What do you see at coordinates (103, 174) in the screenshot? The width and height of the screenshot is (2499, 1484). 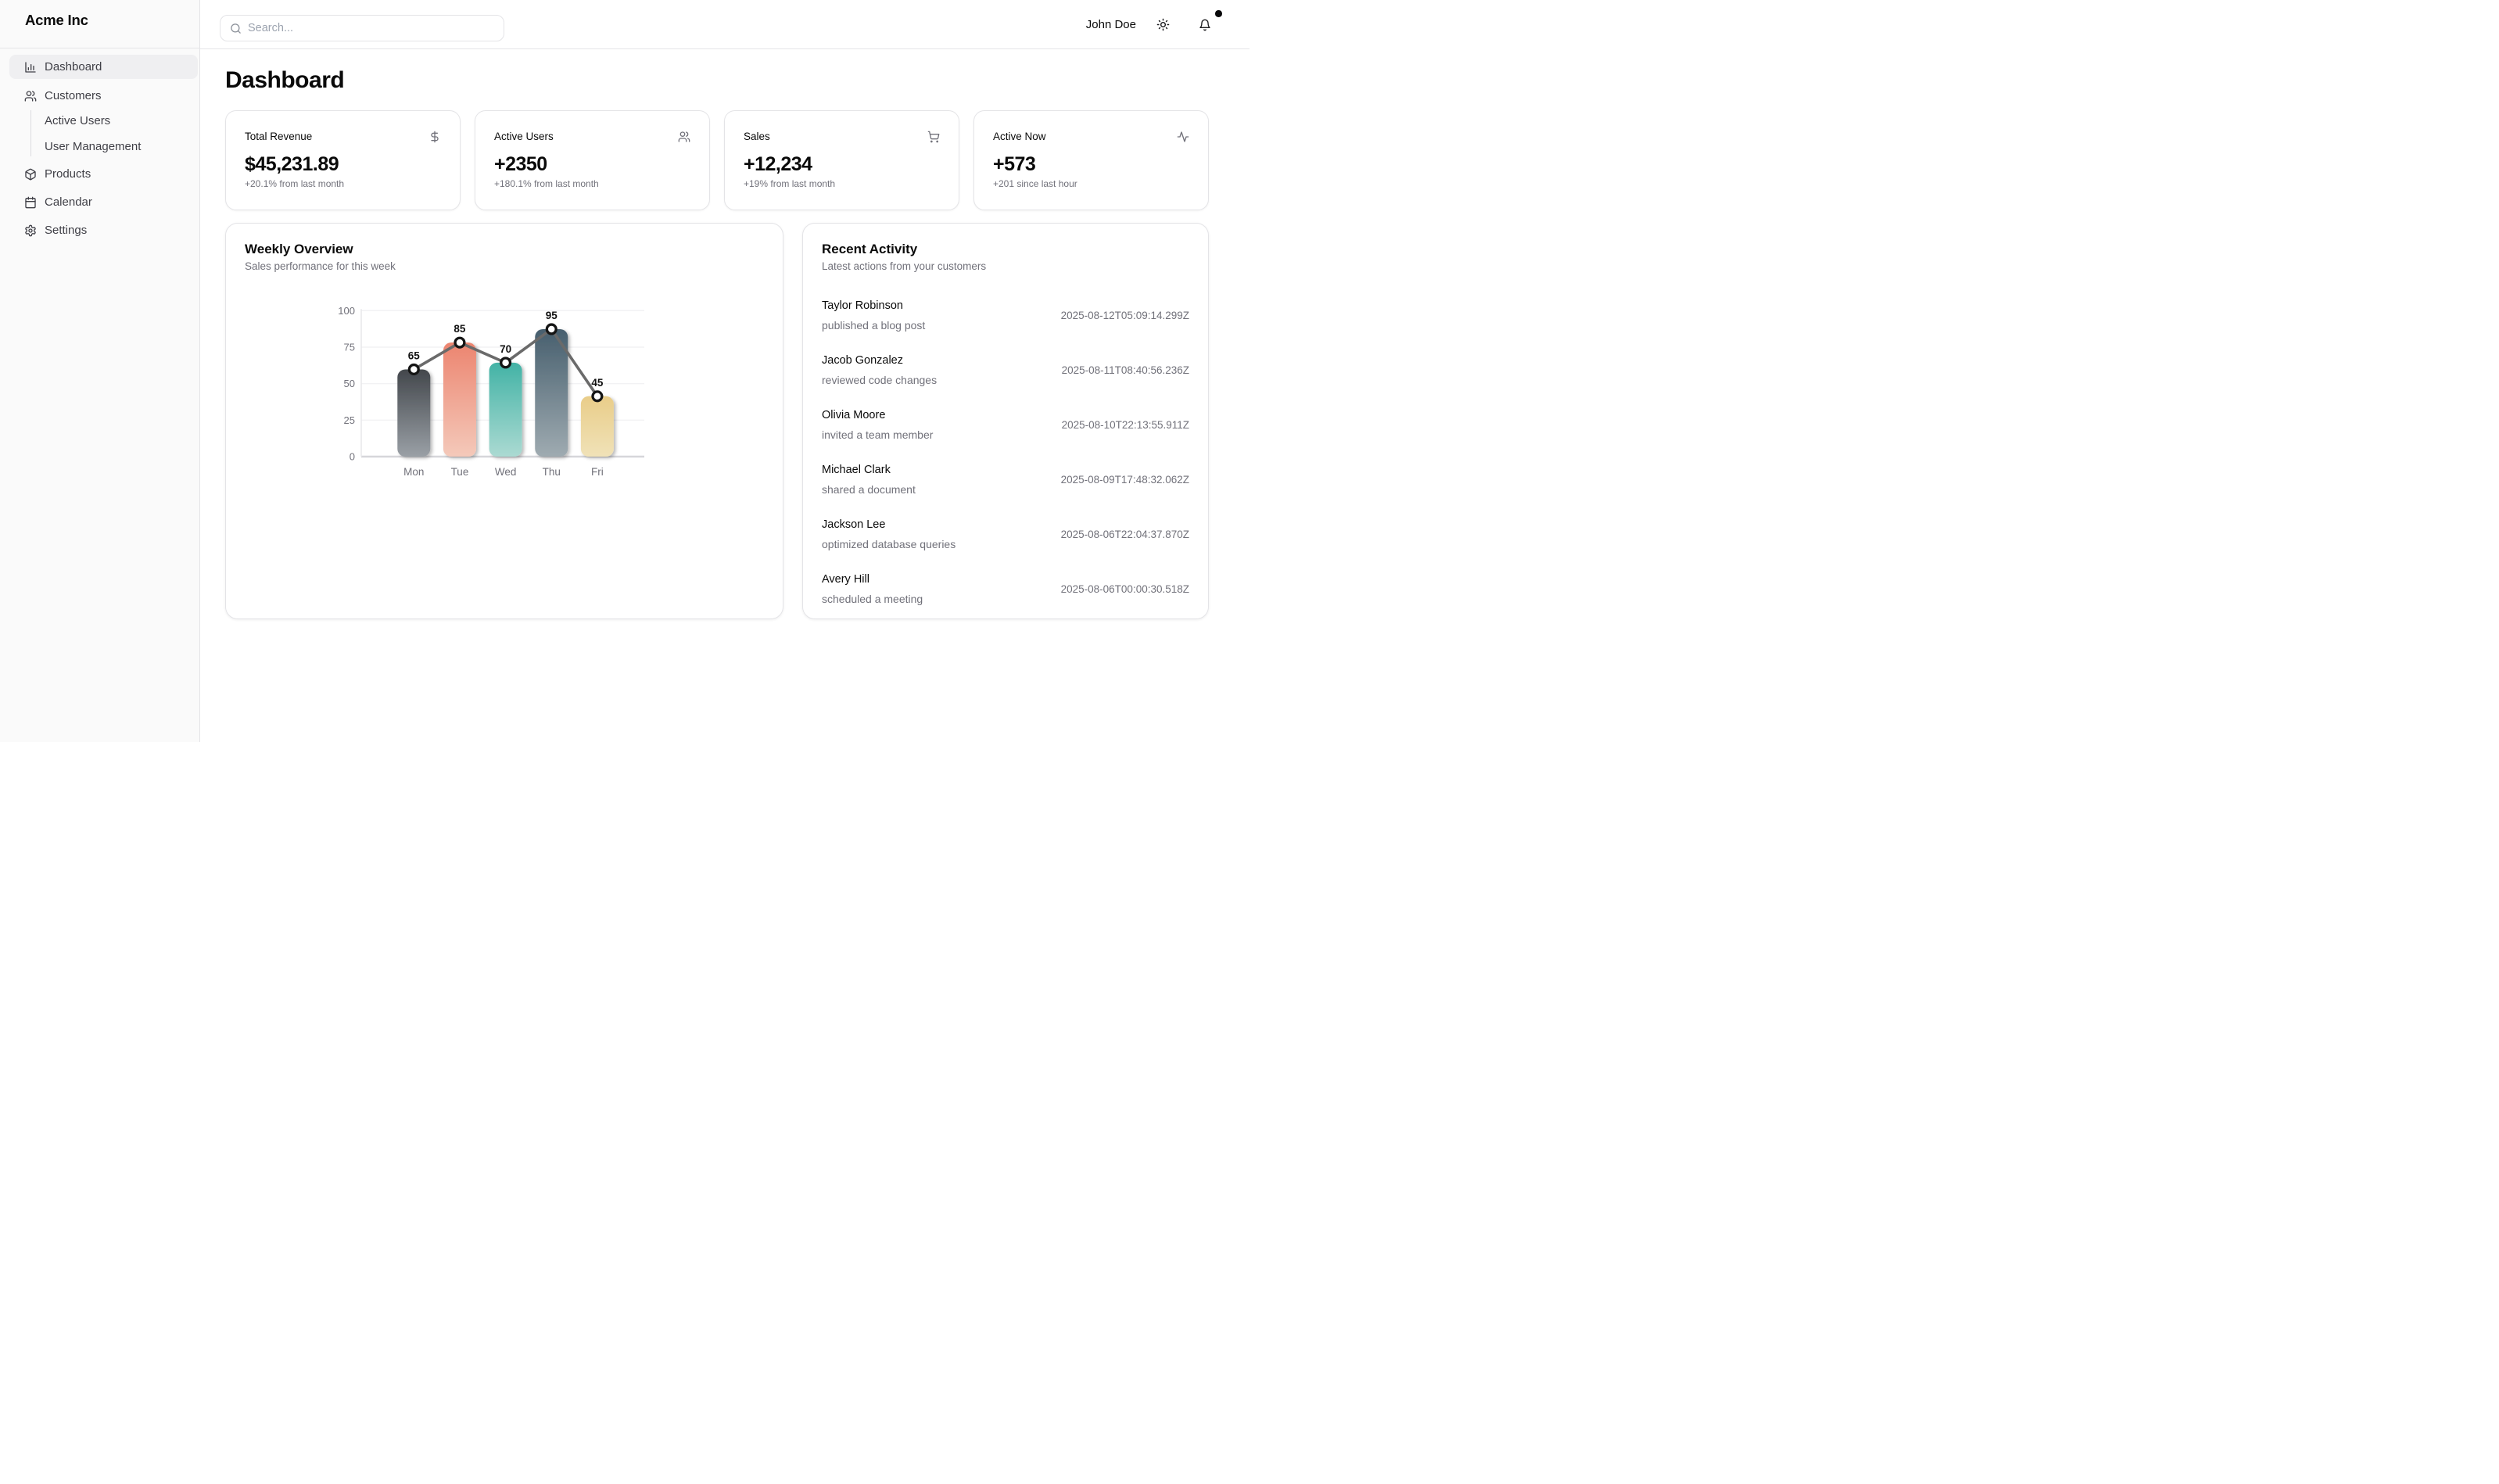 I see `sidebar-item-products: Products` at bounding box center [103, 174].